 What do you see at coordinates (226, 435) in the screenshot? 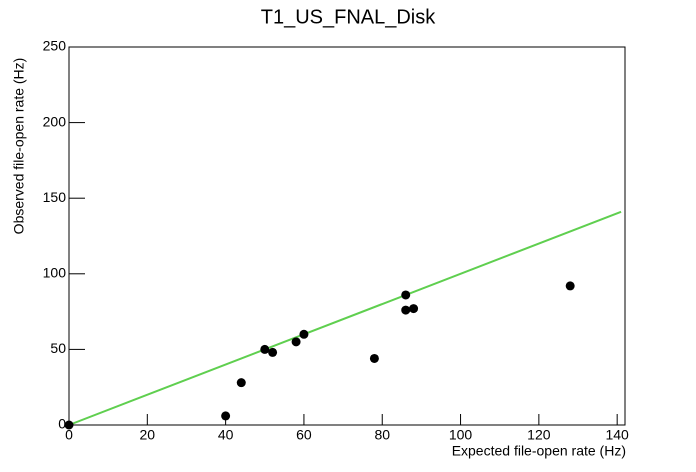
I see `x-tick-label: 40` at bounding box center [226, 435].